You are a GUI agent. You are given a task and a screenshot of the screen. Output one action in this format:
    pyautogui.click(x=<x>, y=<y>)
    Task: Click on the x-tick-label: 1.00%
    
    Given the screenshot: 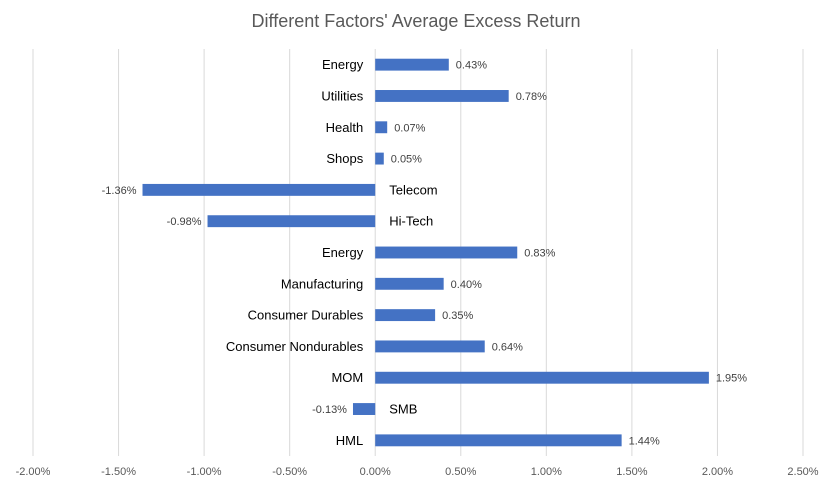 What is the action you would take?
    pyautogui.click(x=546, y=472)
    